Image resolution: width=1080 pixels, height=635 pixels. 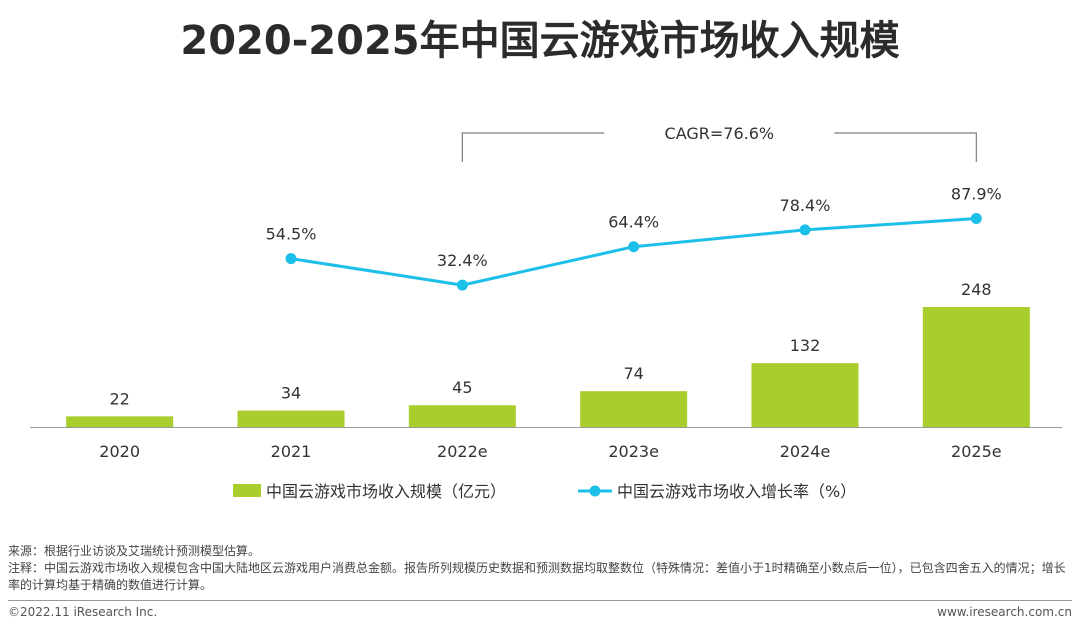 What do you see at coordinates (976, 367) in the screenshot?
I see `bar-2025e` at bounding box center [976, 367].